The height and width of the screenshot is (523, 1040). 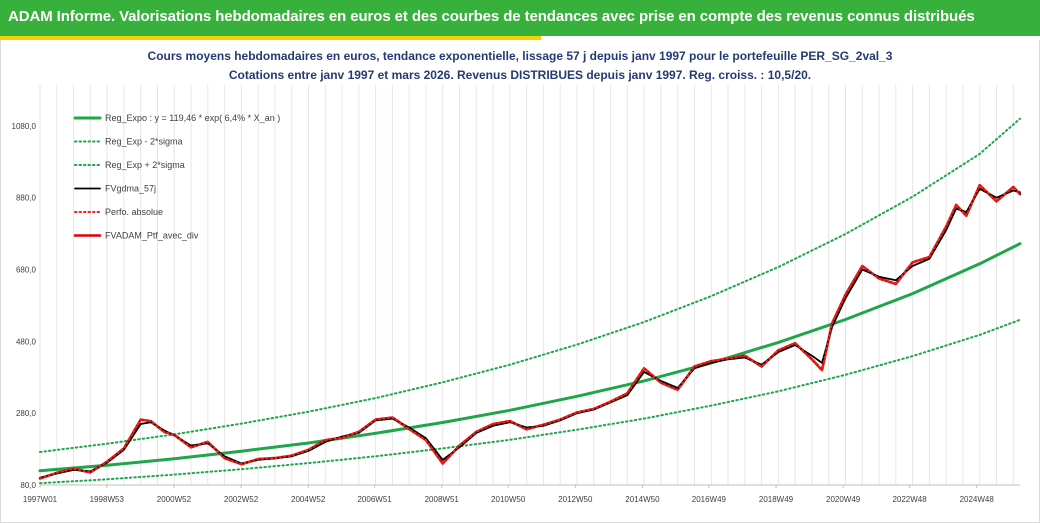 I want to click on y-tick-label: 1080,0, so click(x=24, y=126).